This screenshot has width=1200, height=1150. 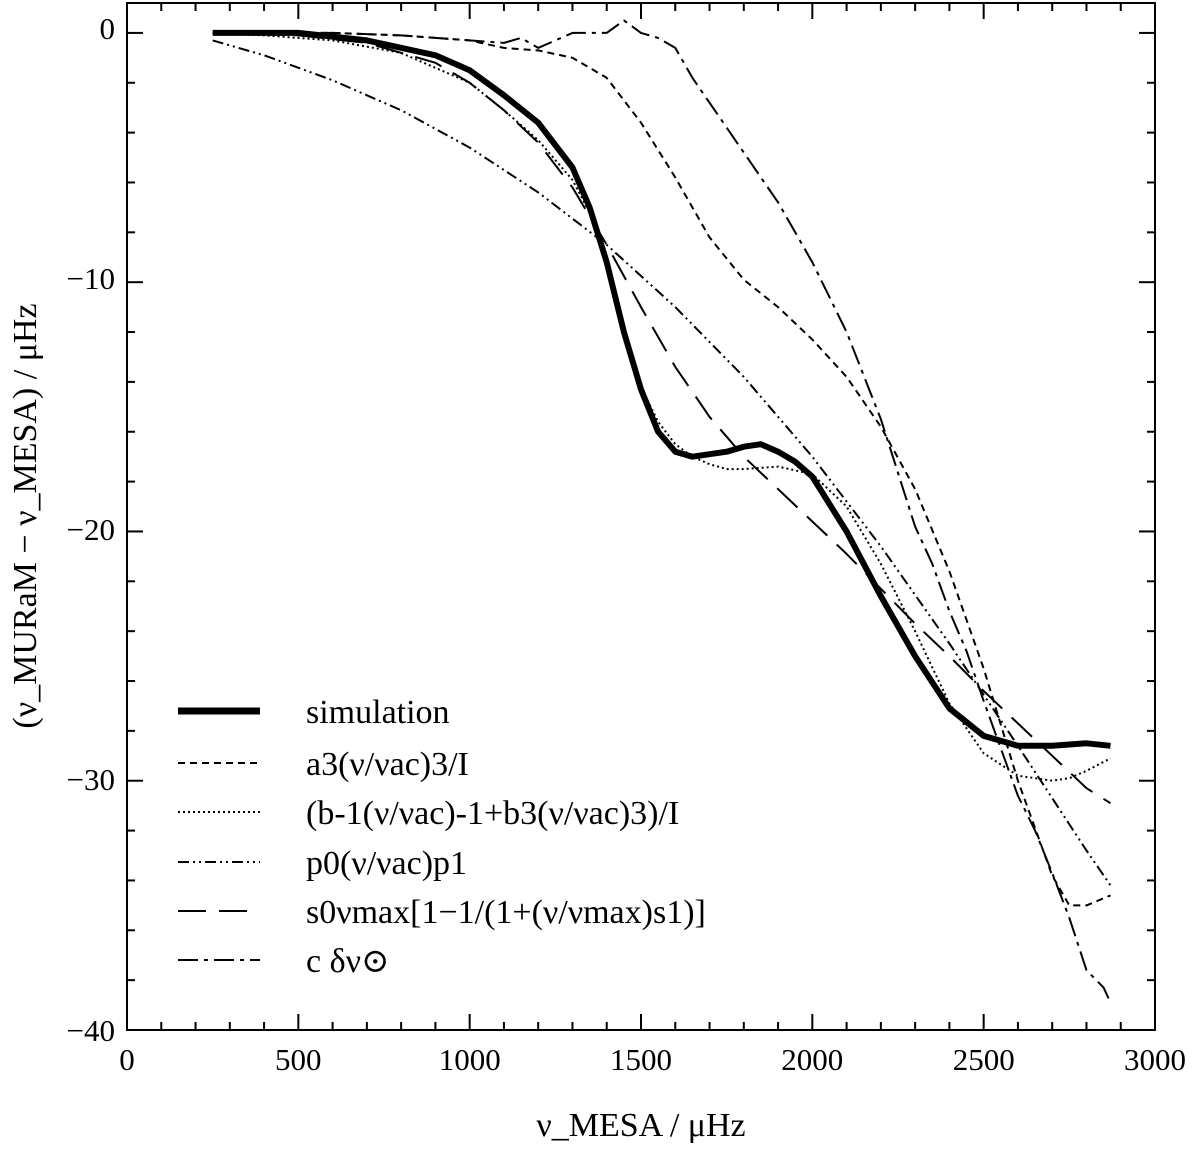 What do you see at coordinates (470, 1059) in the screenshot?
I see `x-tick-label: 1000` at bounding box center [470, 1059].